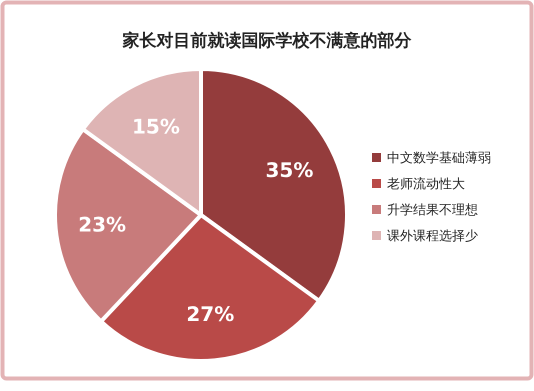  I want to click on data-label: 15%, so click(156, 126).